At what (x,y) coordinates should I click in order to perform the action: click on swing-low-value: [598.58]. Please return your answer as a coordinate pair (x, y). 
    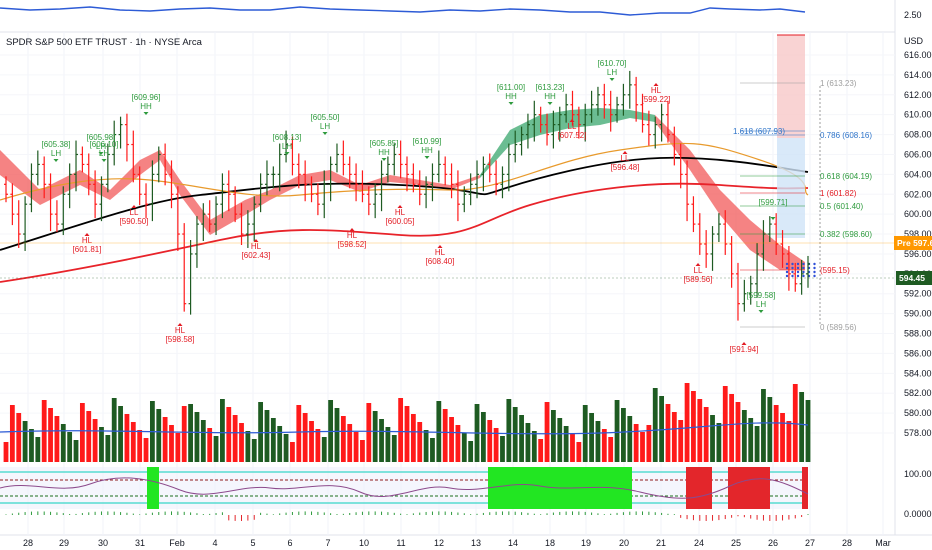
    Looking at the image, I should click on (180, 339).